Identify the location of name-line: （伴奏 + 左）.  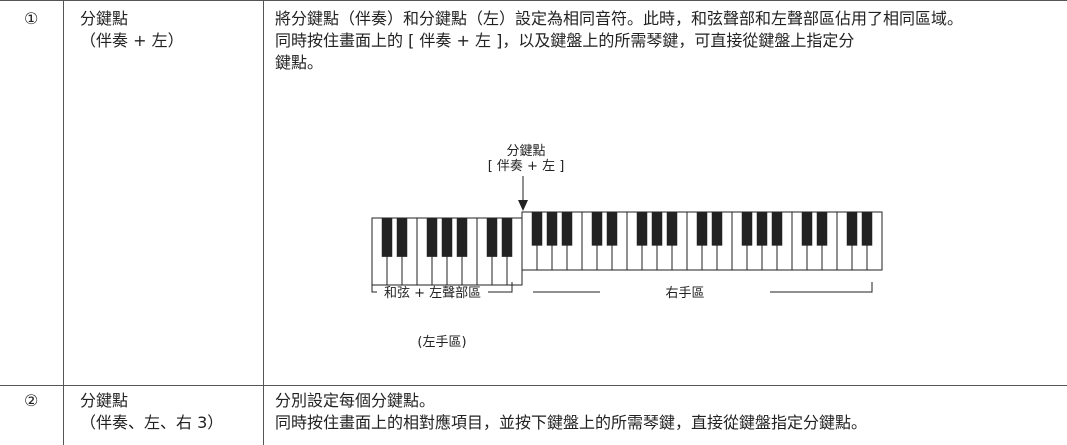
(132, 40).